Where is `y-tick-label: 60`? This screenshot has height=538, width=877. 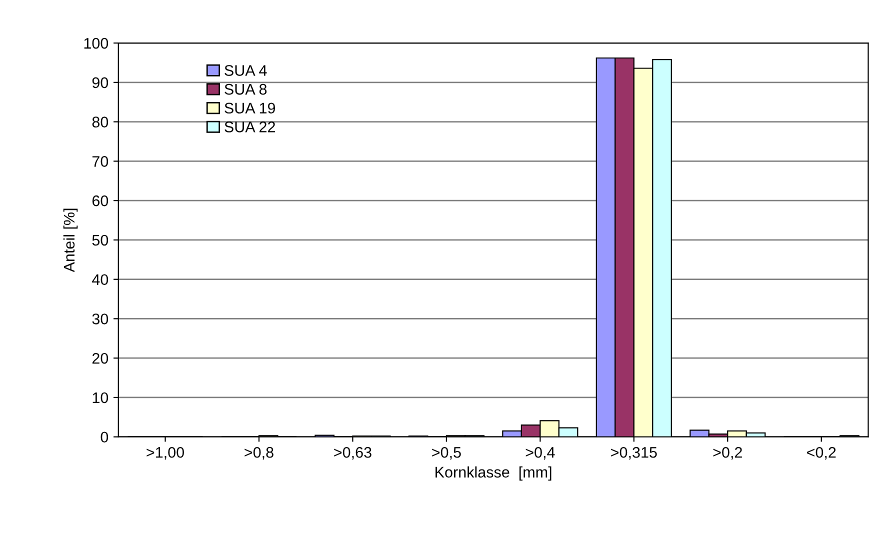
y-tick-label: 60 is located at coordinates (100, 200).